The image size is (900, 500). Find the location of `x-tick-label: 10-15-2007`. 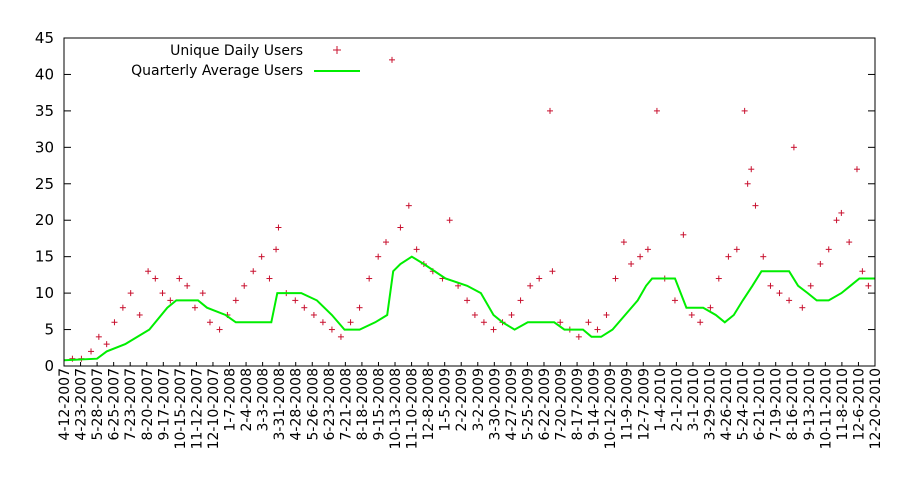

x-tick-label: 10-15-2007 is located at coordinates (181, 408).